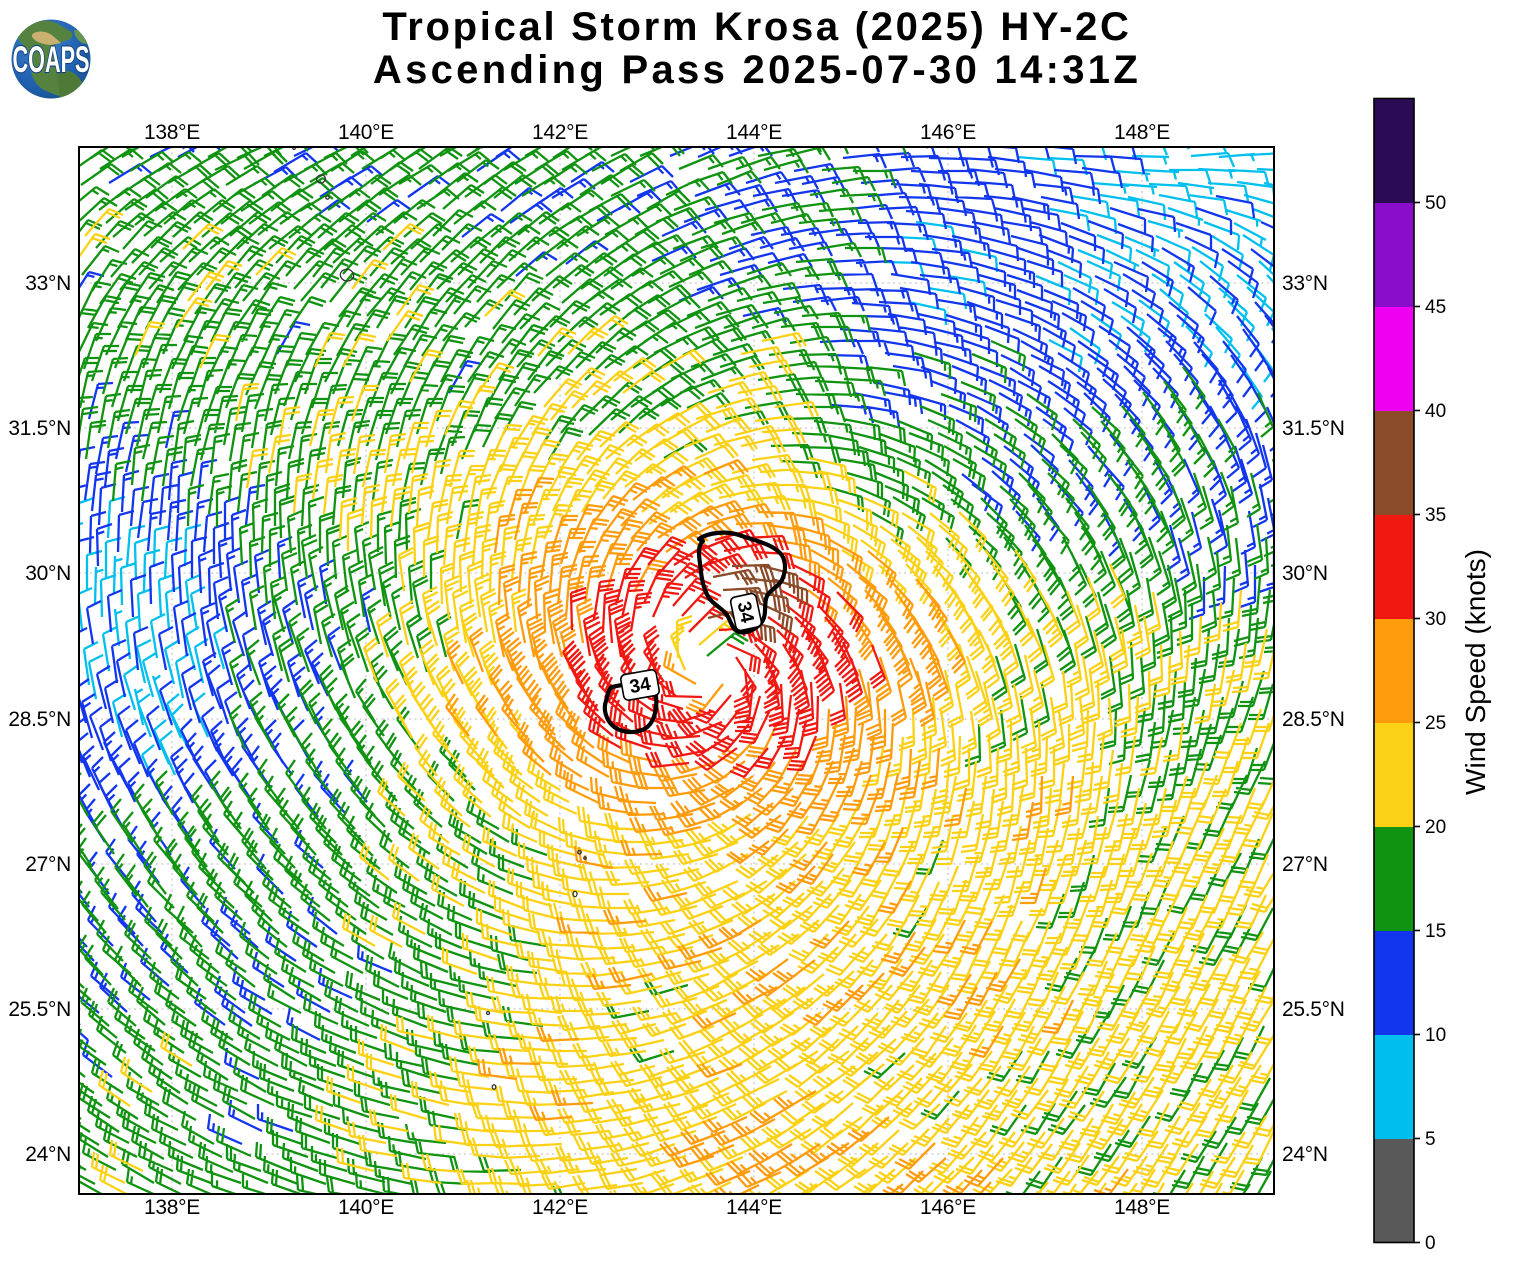 The width and height of the screenshot is (1513, 1264). I want to click on svg-text:Tropical Storm Krosa (2025) HY: Tropical Storm Krosa (2025) HY-2C, so click(756, 27).